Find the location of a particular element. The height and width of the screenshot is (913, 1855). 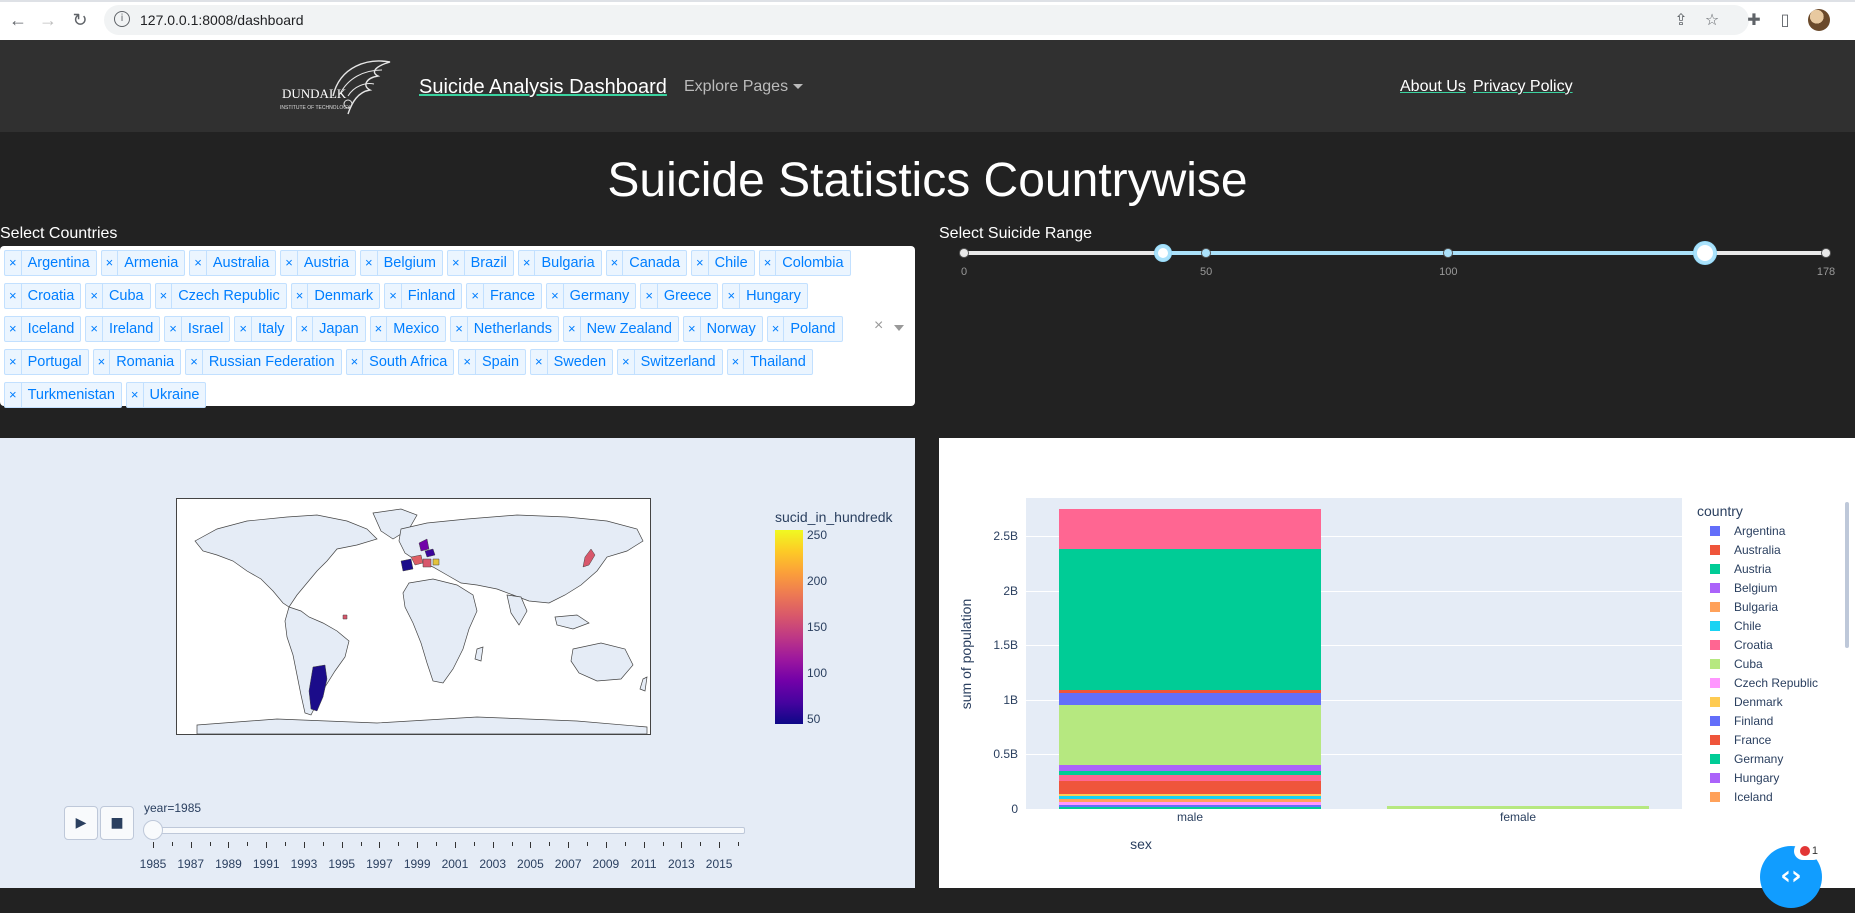

play-button: ▶ is located at coordinates (81, 823).